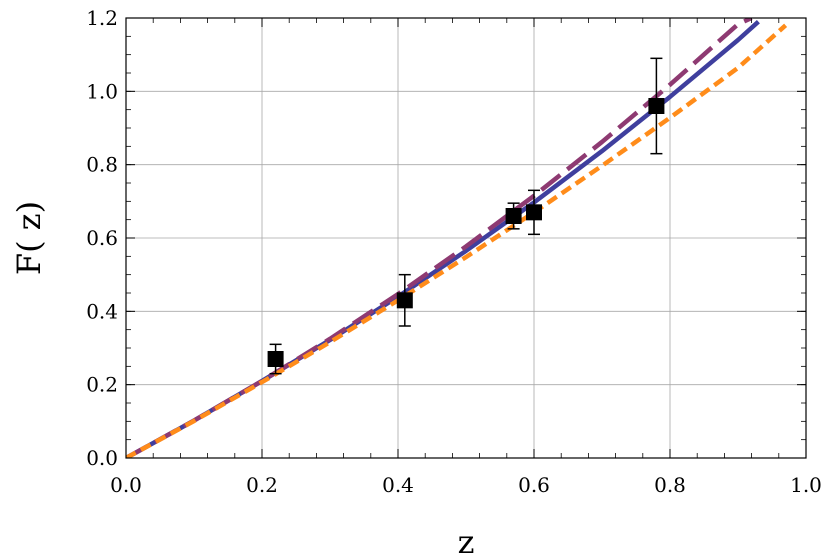  Describe the element at coordinates (102, 458) in the screenshot. I see `y-tick-label: 0.0` at that location.